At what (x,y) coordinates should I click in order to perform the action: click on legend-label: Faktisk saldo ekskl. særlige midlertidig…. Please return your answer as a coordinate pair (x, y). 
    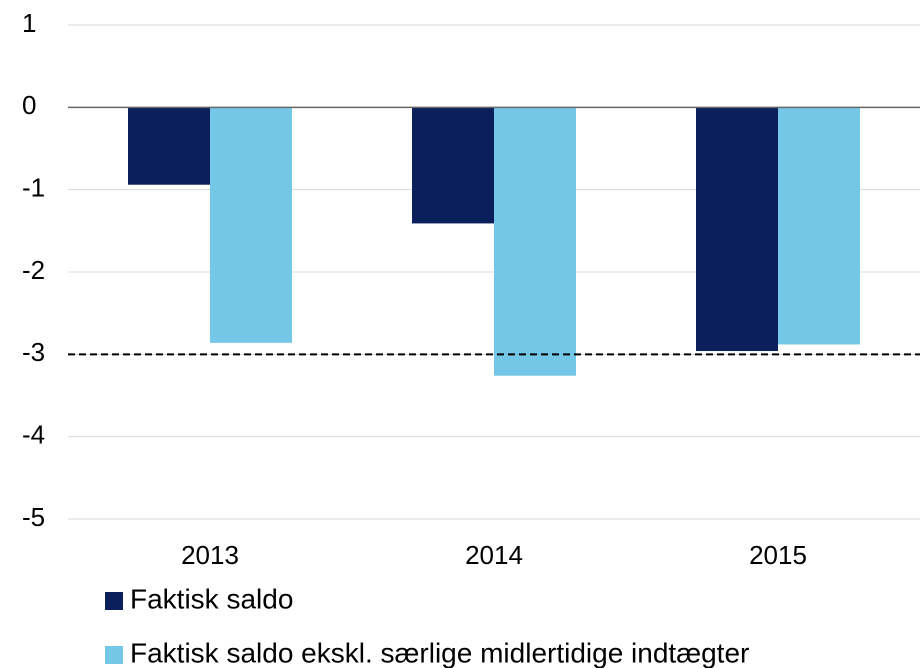
    Looking at the image, I should click on (439, 652).